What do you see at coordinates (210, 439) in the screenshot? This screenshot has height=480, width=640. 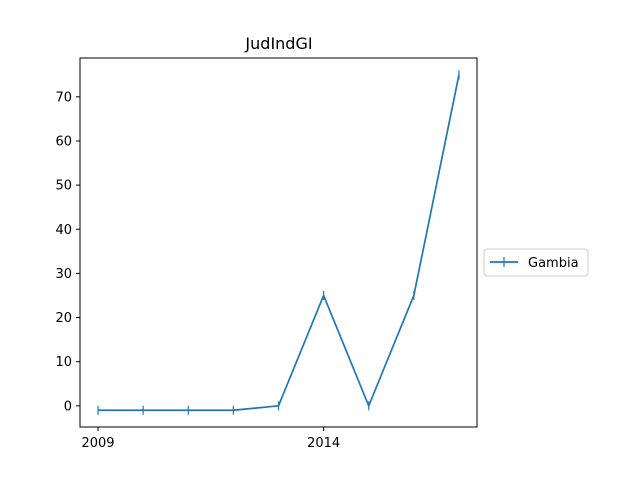 I see `x-axis: 2009 2014` at bounding box center [210, 439].